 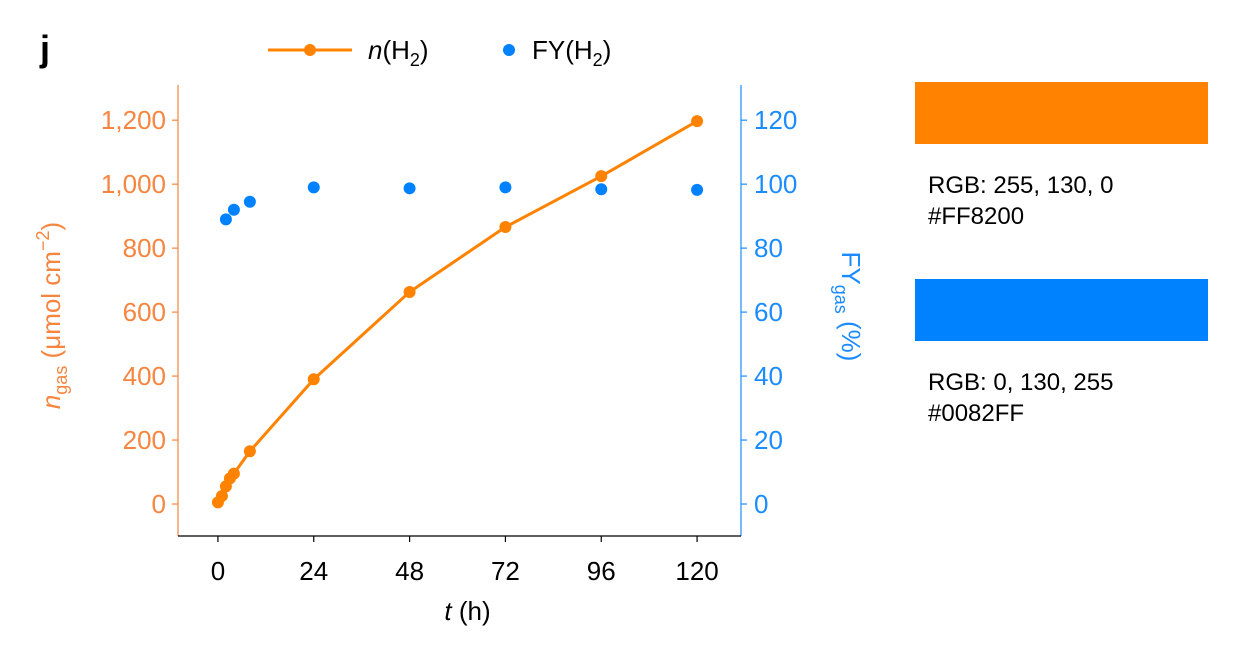 What do you see at coordinates (768, 312) in the screenshot?
I see `right-y-tick-label: 60` at bounding box center [768, 312].